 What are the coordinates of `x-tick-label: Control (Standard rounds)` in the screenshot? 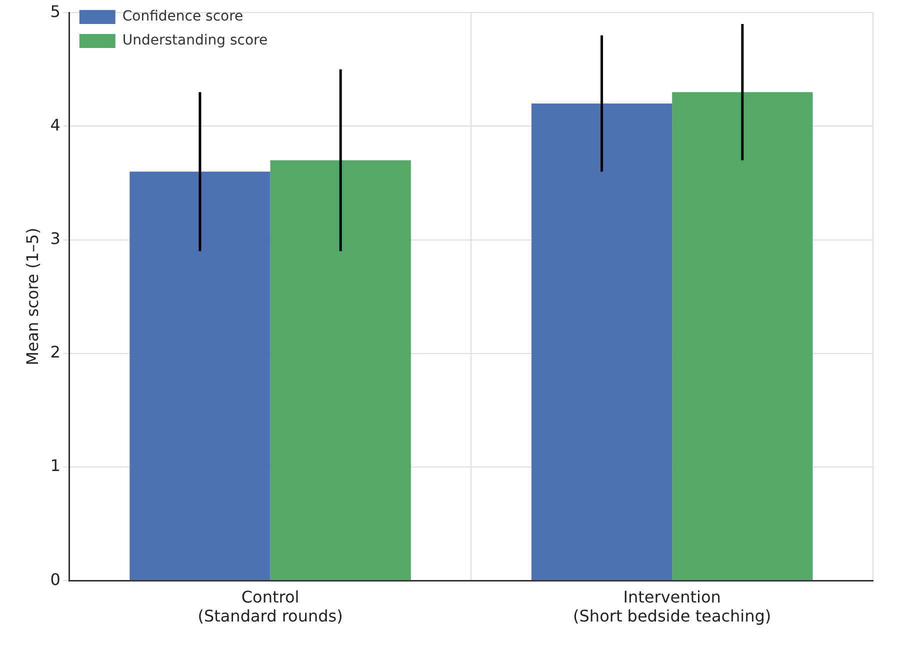 It's located at (270, 606).